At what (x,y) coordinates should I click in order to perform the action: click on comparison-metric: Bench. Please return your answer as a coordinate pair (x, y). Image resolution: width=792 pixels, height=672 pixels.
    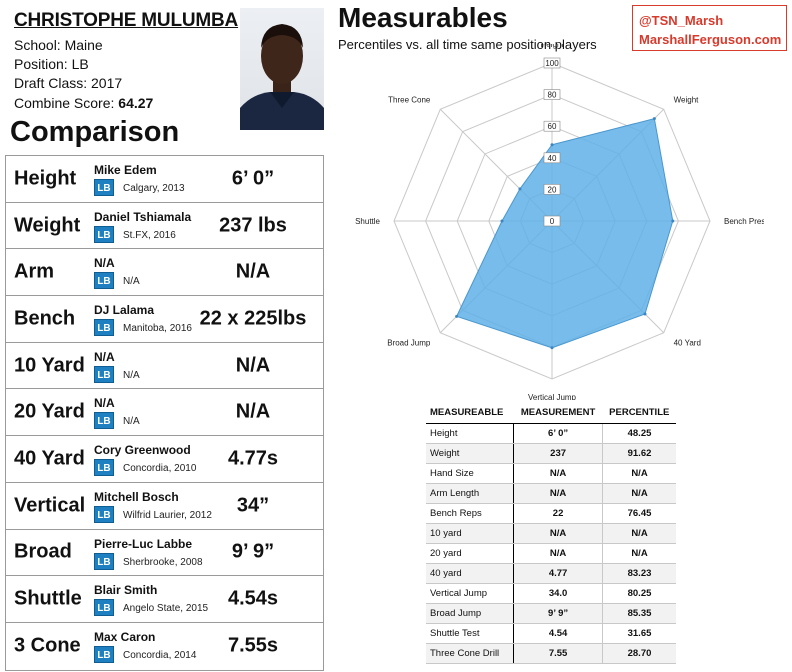
    Looking at the image, I should click on (45, 318).